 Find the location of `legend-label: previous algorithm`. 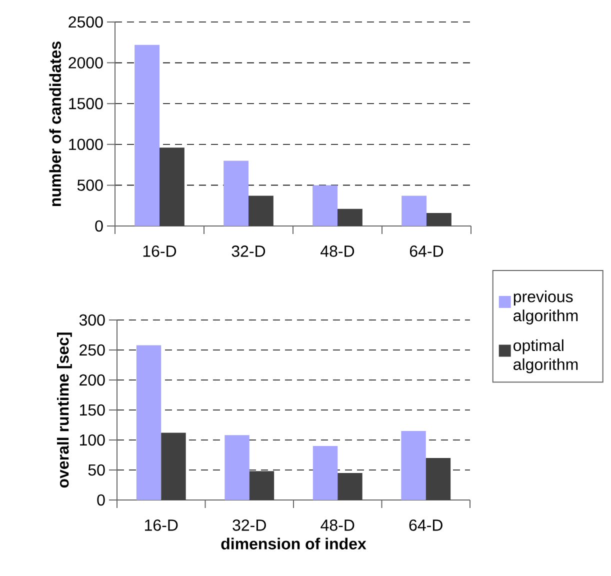

legend-label: previous algorithm is located at coordinates (546, 307).